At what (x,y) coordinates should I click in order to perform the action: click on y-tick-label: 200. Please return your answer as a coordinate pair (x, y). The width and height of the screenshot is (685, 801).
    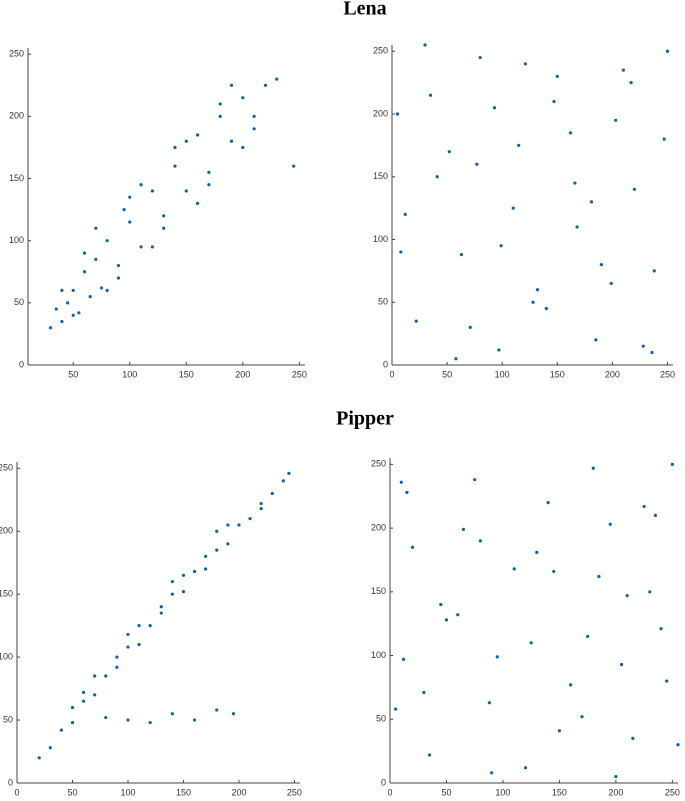
    Looking at the image, I should click on (16, 116).